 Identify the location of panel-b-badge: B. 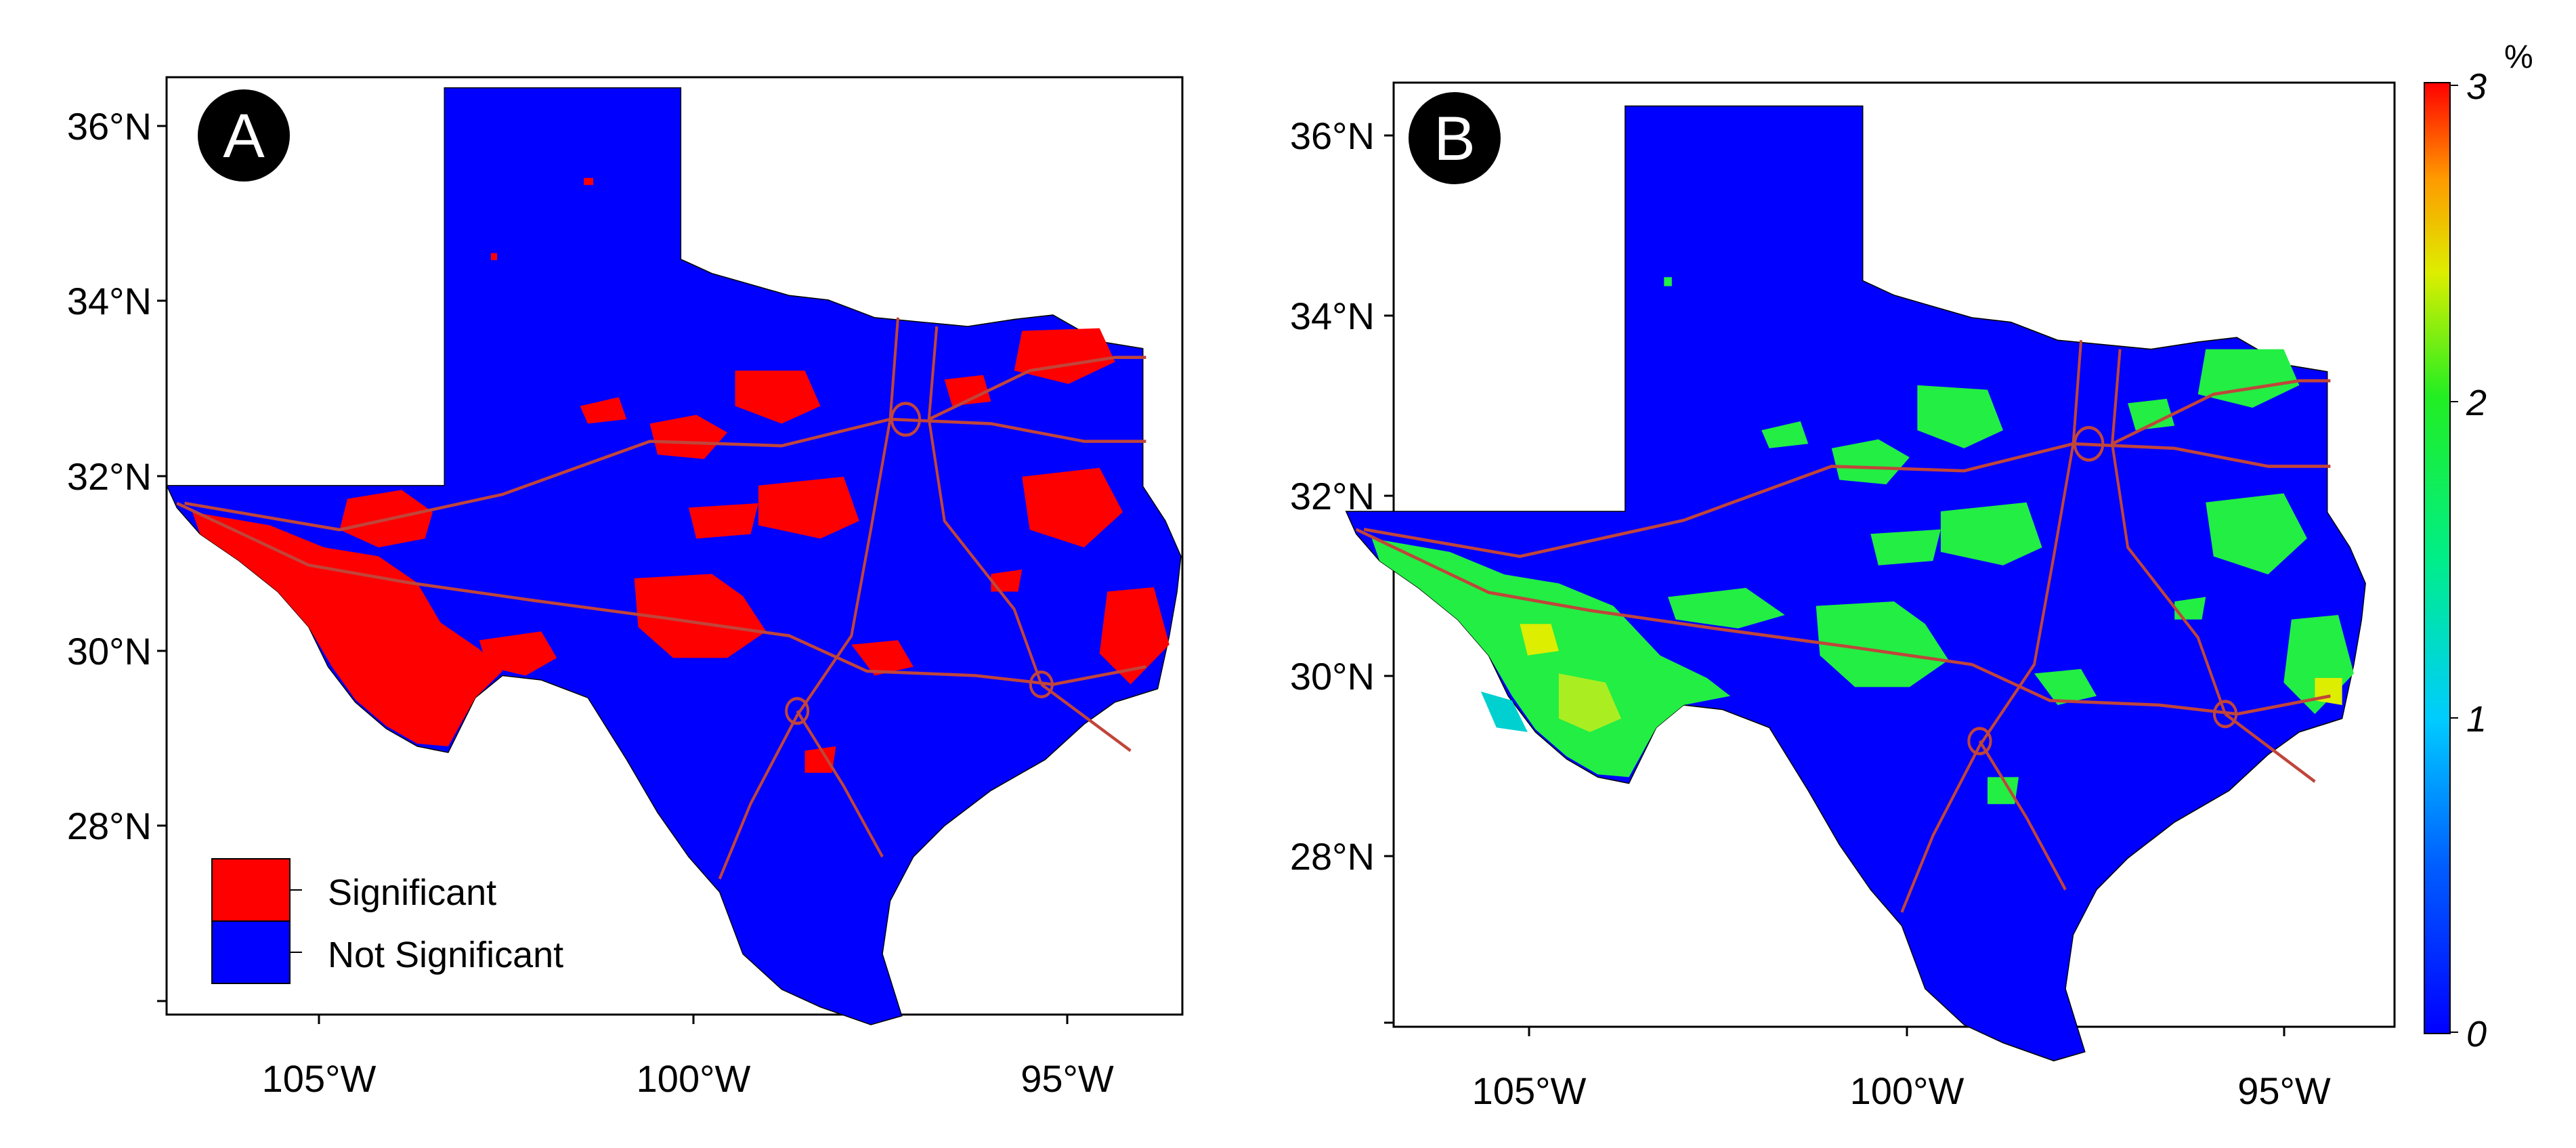
(1455, 138).